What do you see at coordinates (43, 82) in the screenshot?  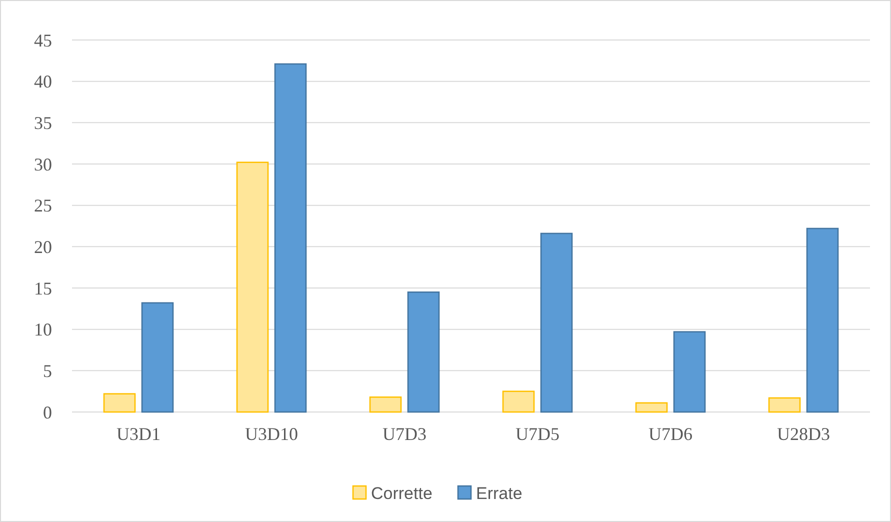 I see `y-tick-label: 40` at bounding box center [43, 82].